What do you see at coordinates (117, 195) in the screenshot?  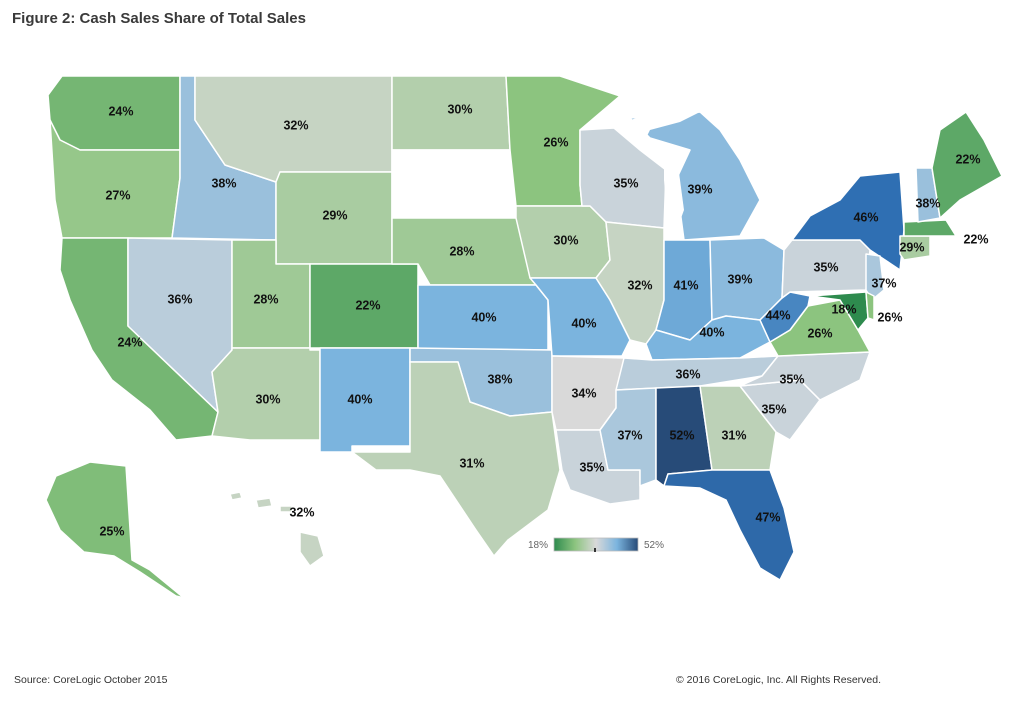 I see `state-label-or: 27%` at bounding box center [117, 195].